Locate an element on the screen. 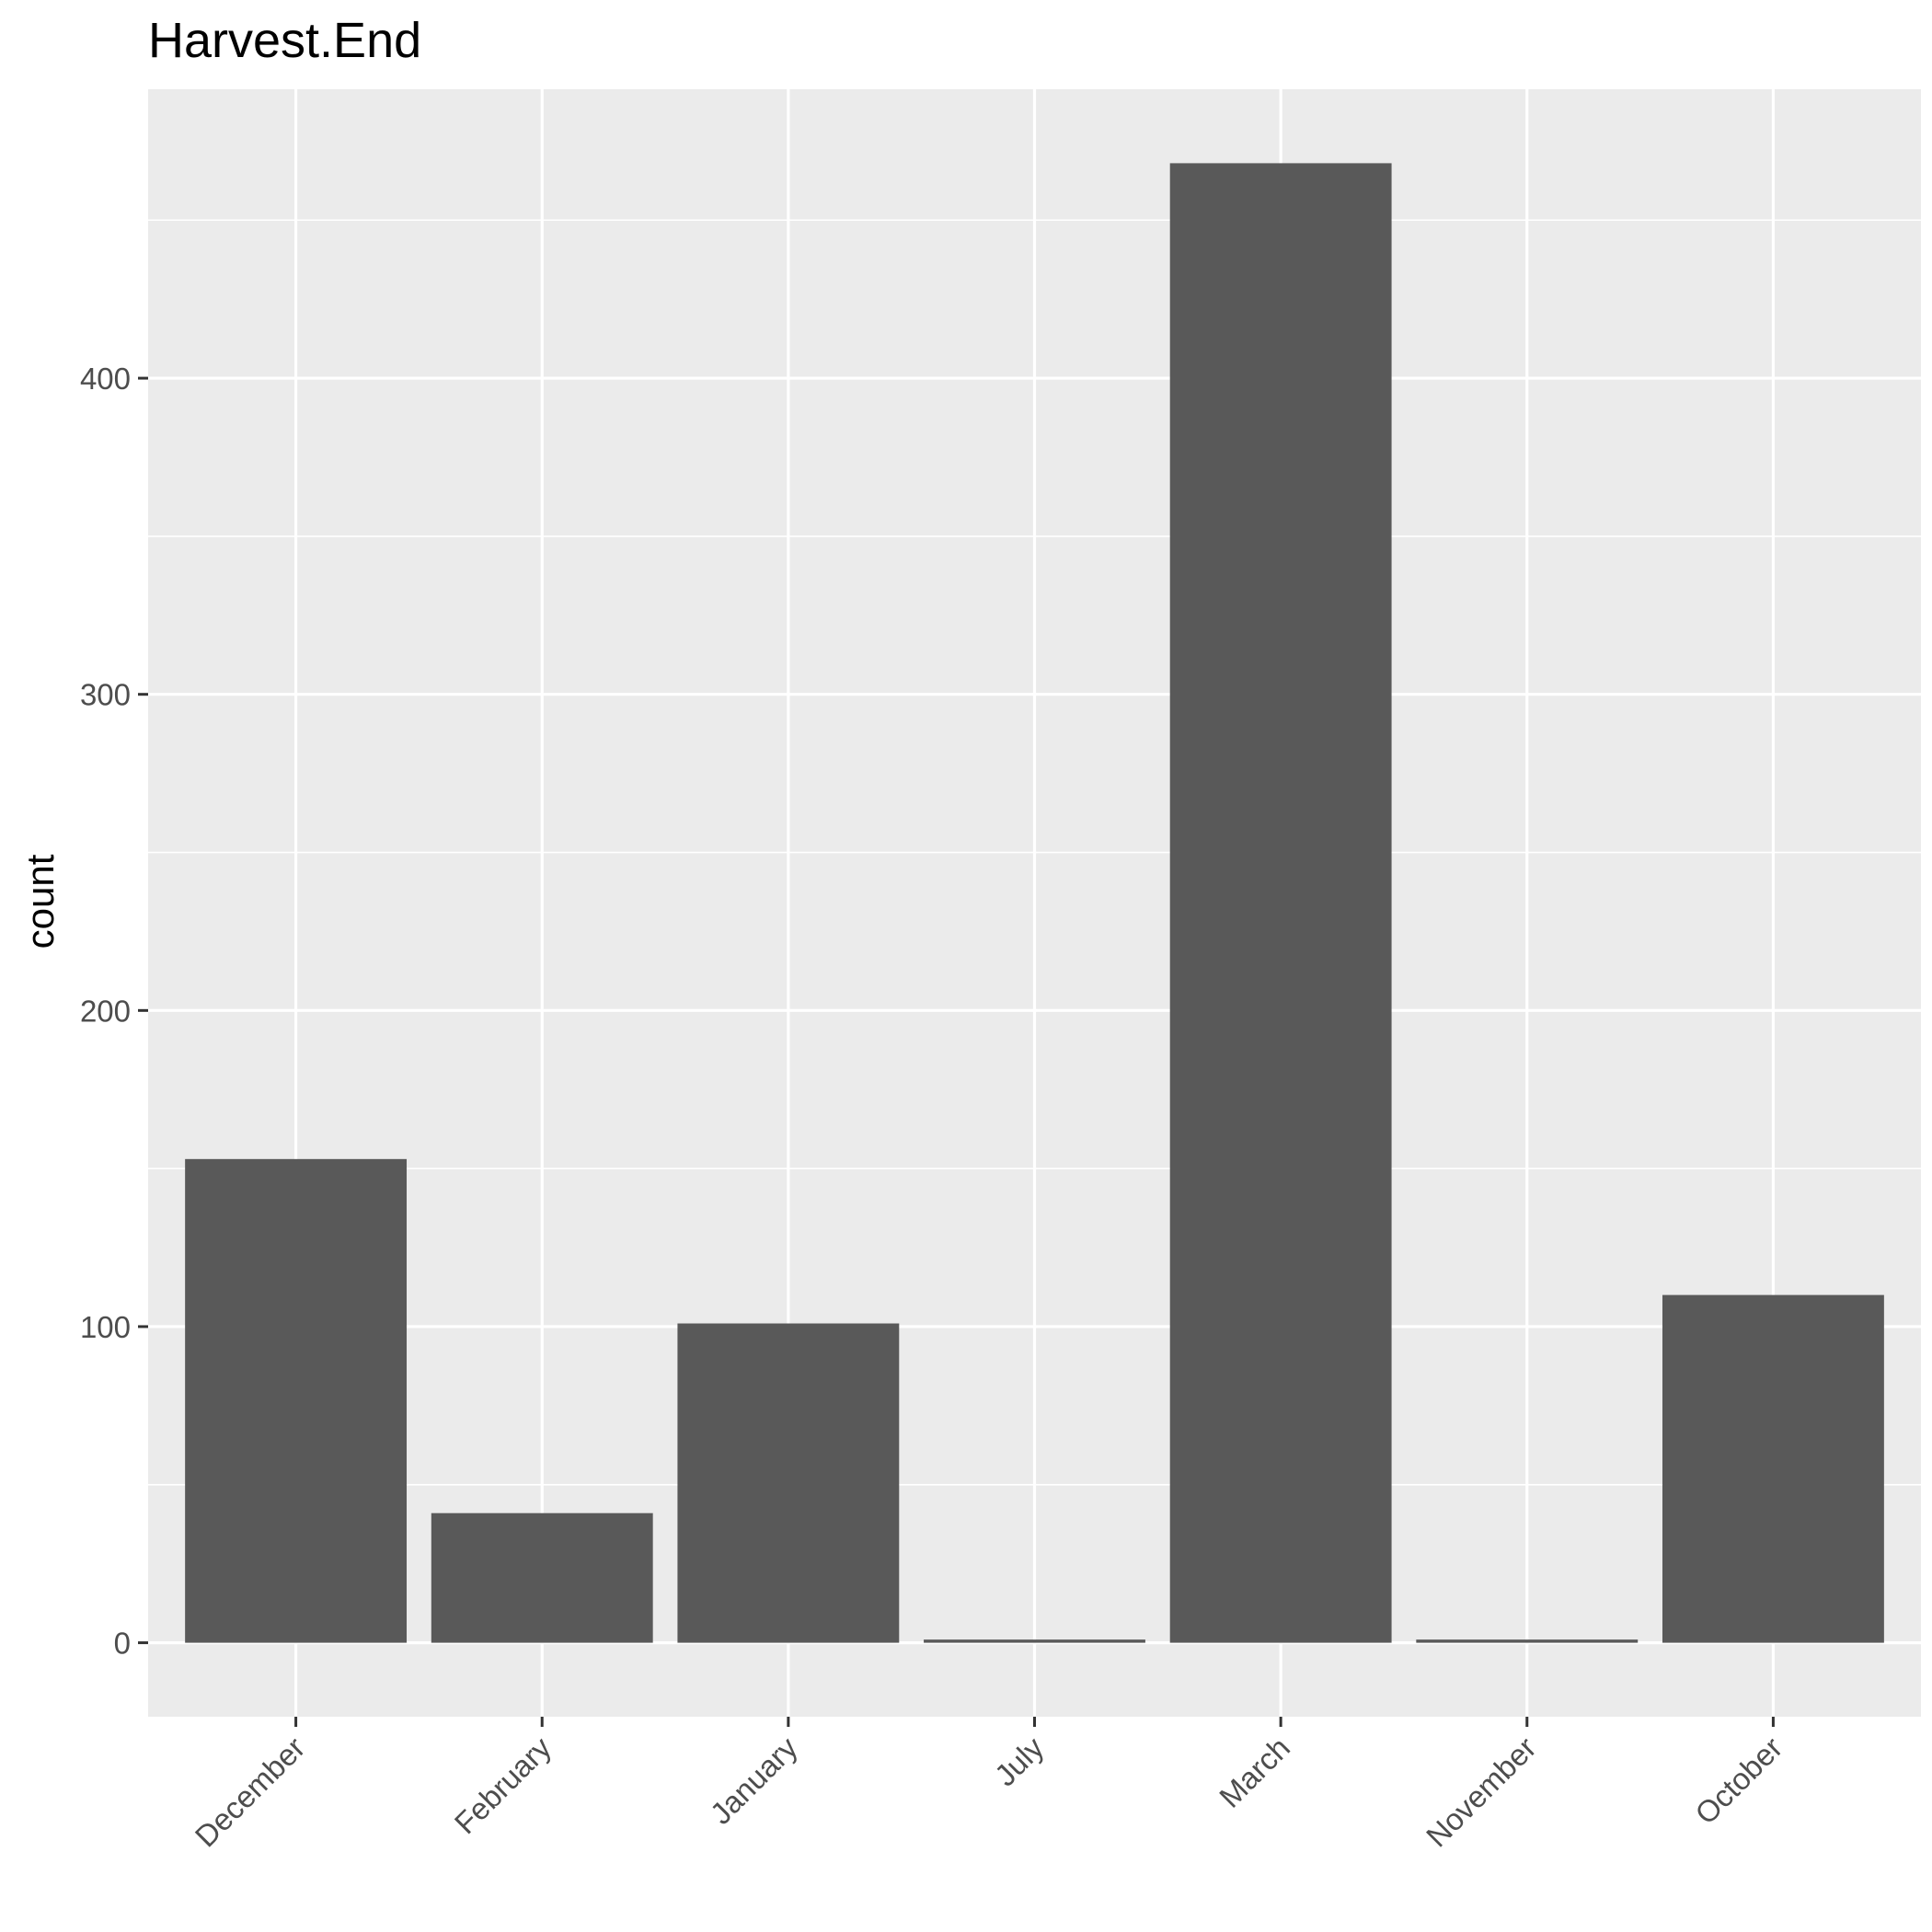 This screenshot has height=1932, width=1932. chart-title: Harvest.End is located at coordinates (284, 40).